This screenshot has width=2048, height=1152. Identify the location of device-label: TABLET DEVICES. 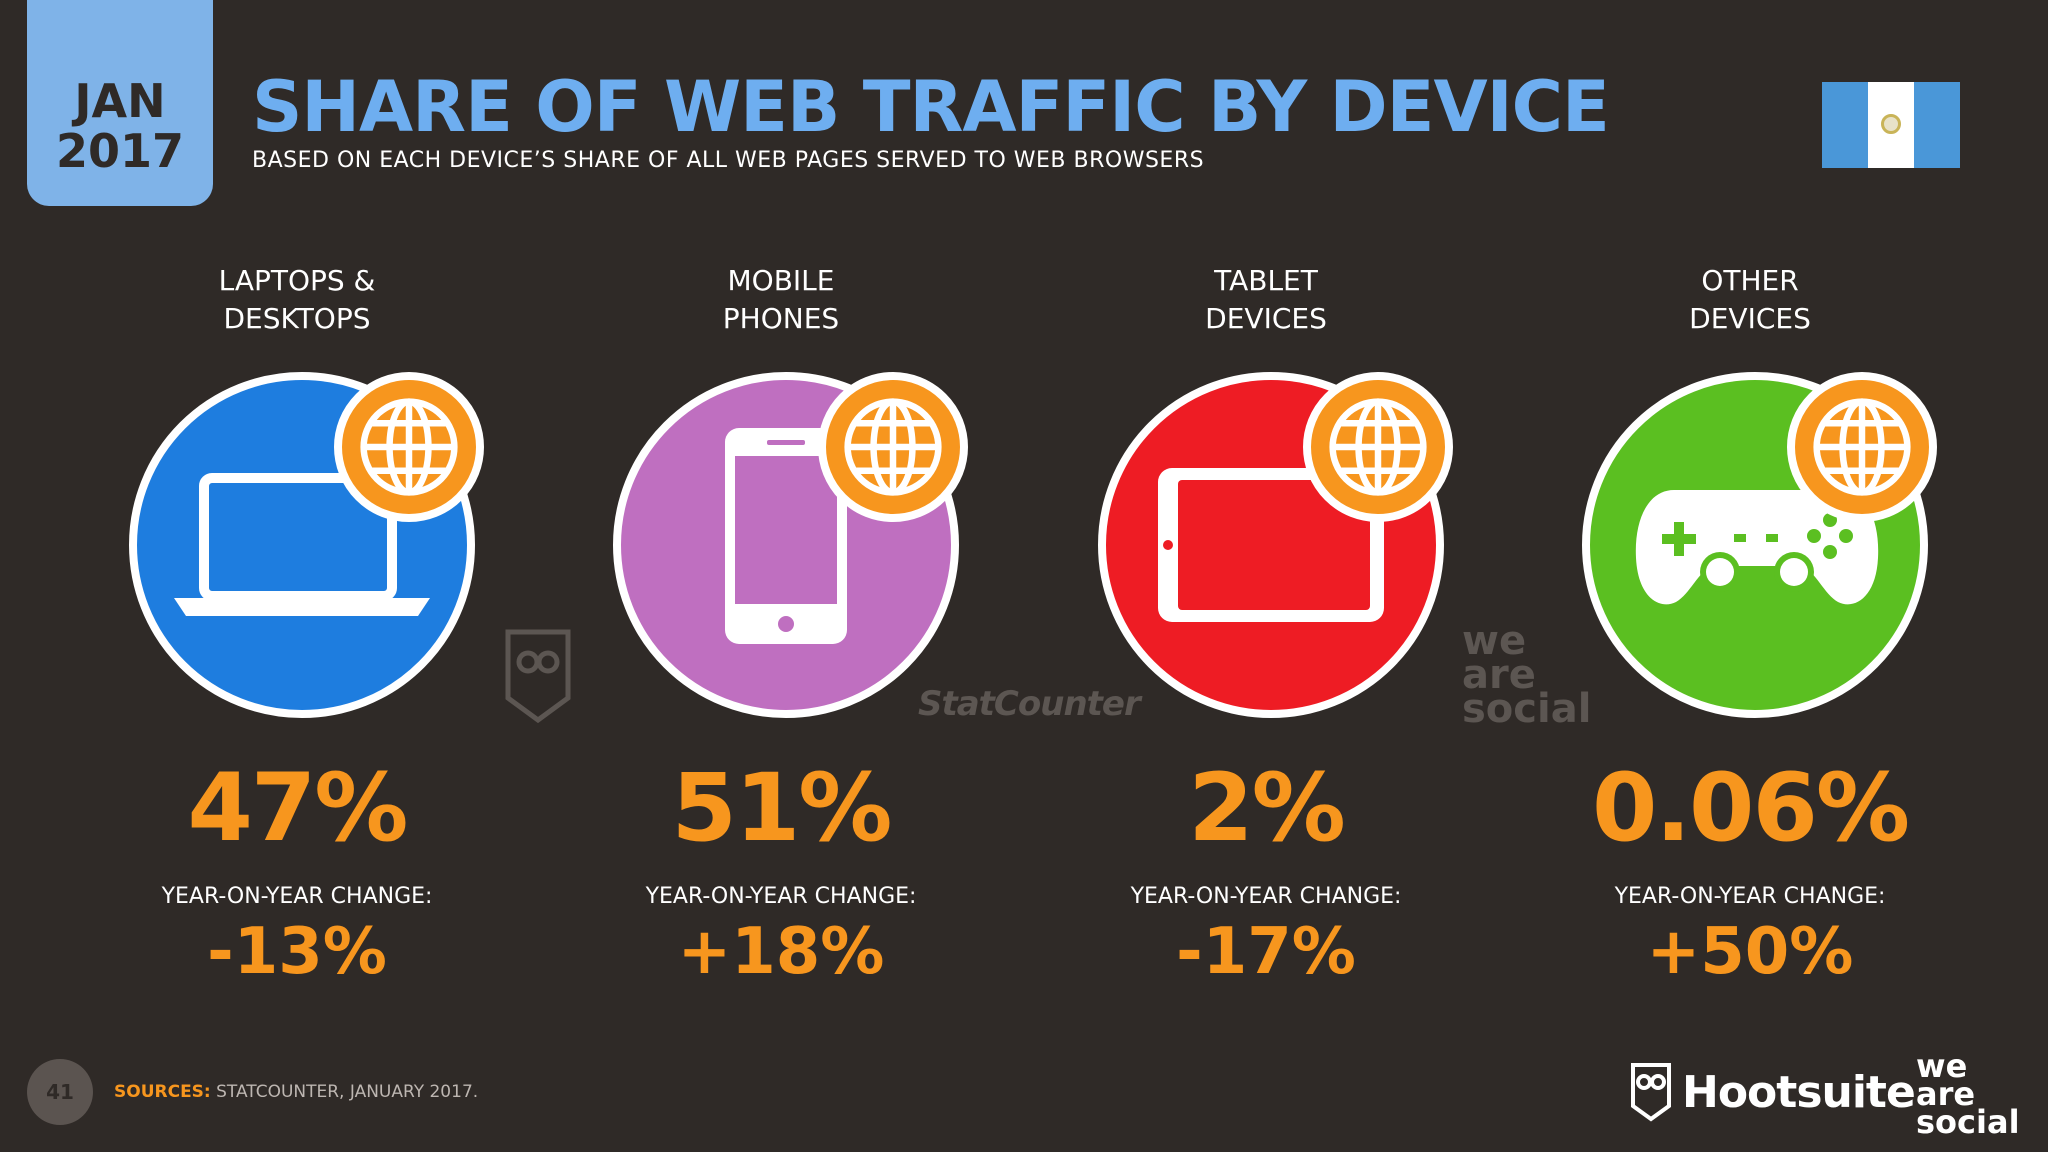
(1266, 300).